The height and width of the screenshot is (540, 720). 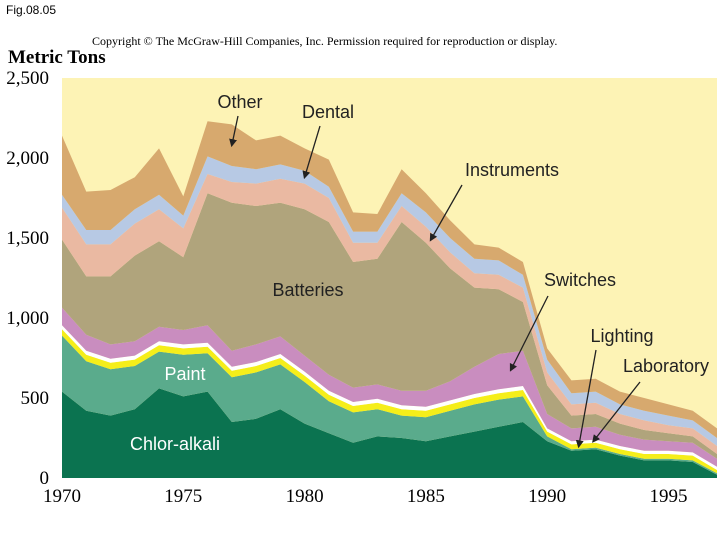 I want to click on y-tick-label: 1,000, so click(x=27, y=318).